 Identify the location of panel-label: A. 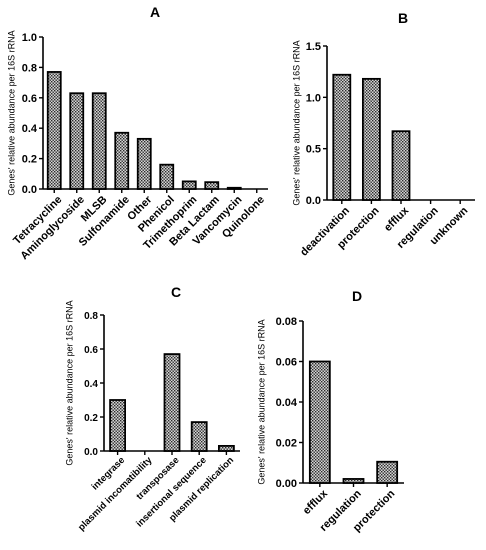
(155, 12).